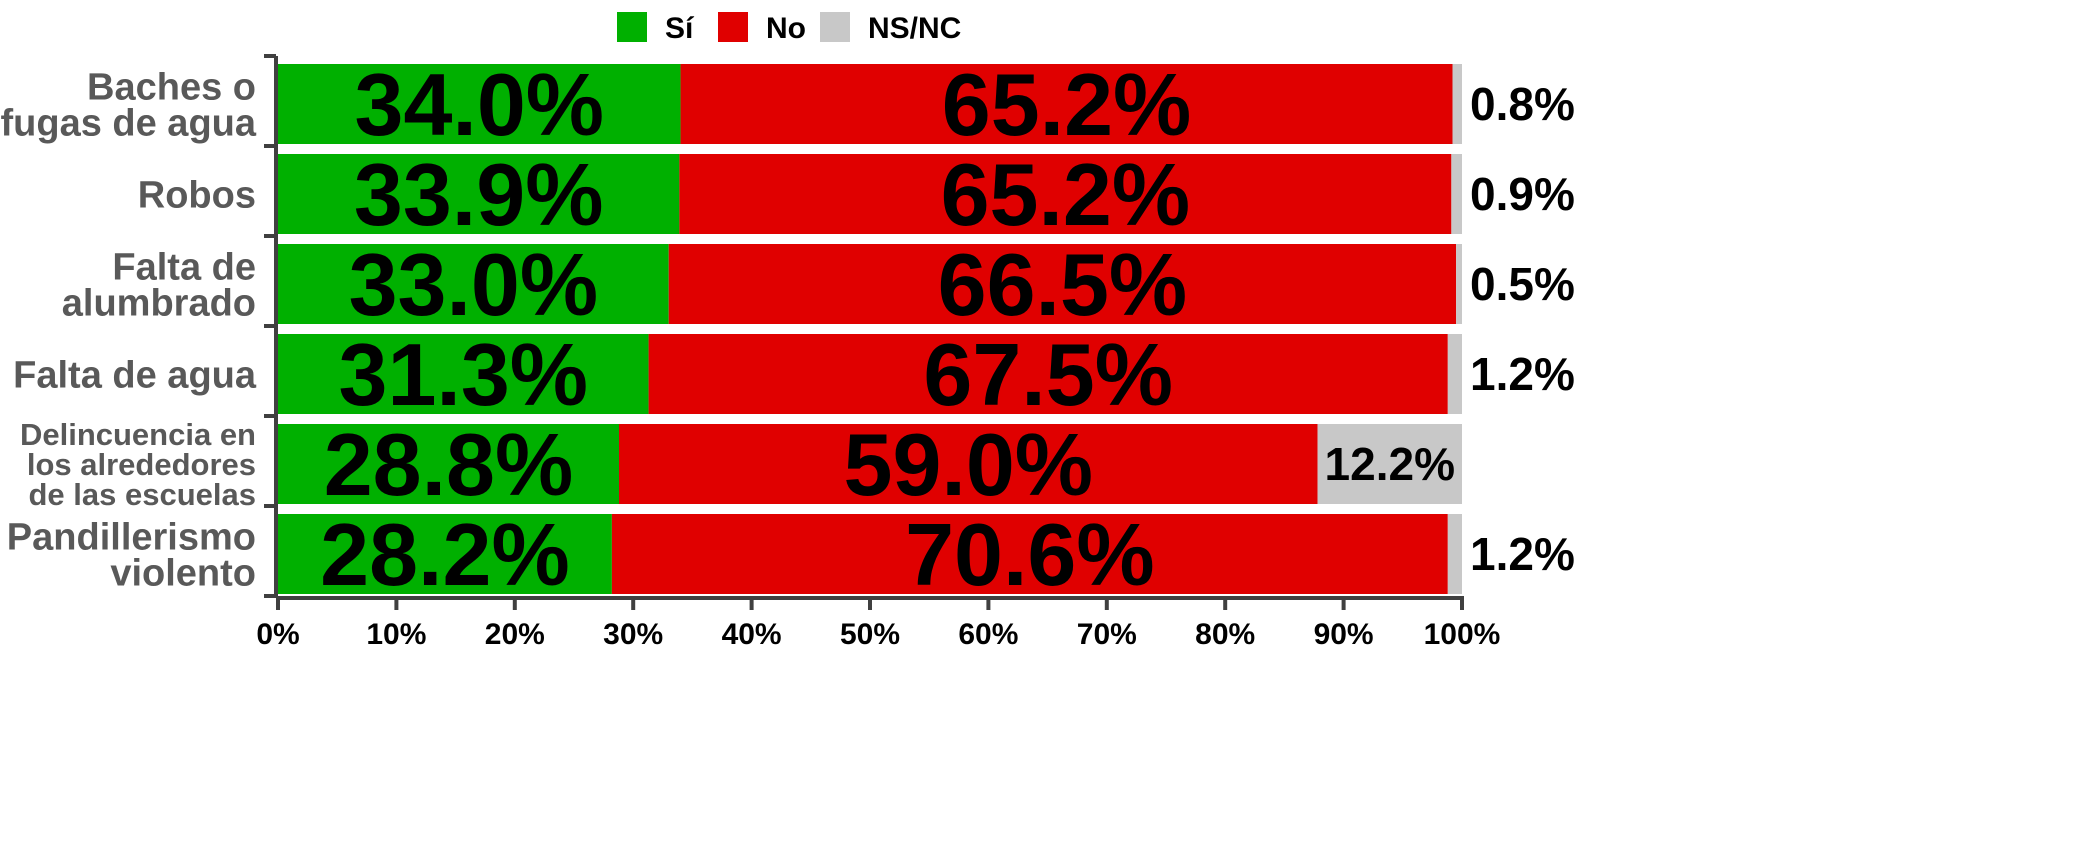  What do you see at coordinates (1107, 634) in the screenshot?
I see `x-tick-label-8: 70%` at bounding box center [1107, 634].